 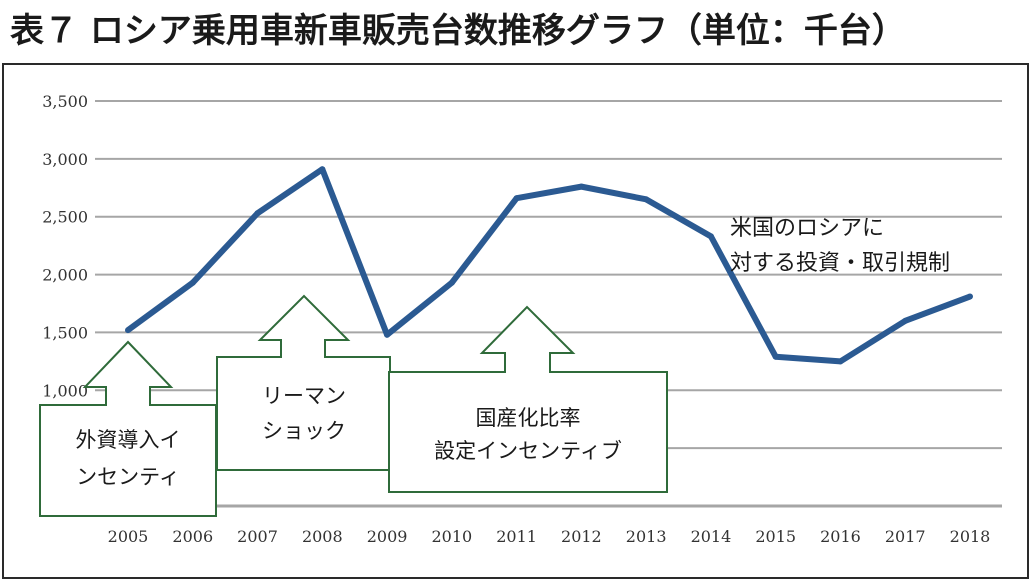 I want to click on data-point-2007, so click(x=257, y=213).